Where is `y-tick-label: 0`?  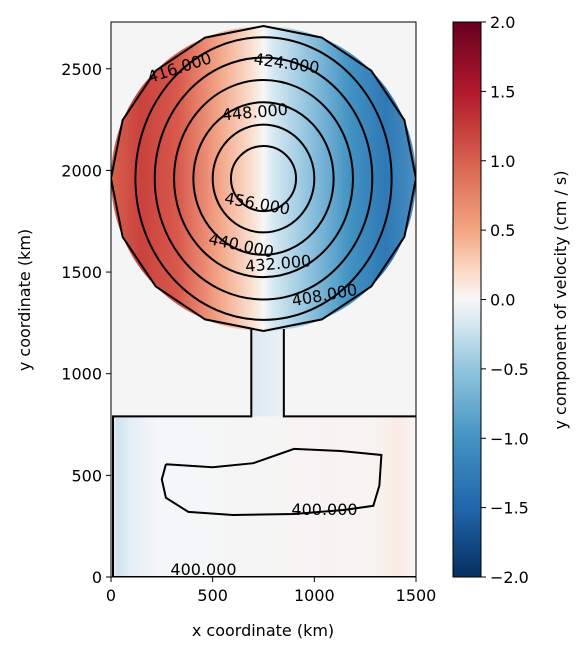
y-tick-label: 0 is located at coordinates (97, 577).